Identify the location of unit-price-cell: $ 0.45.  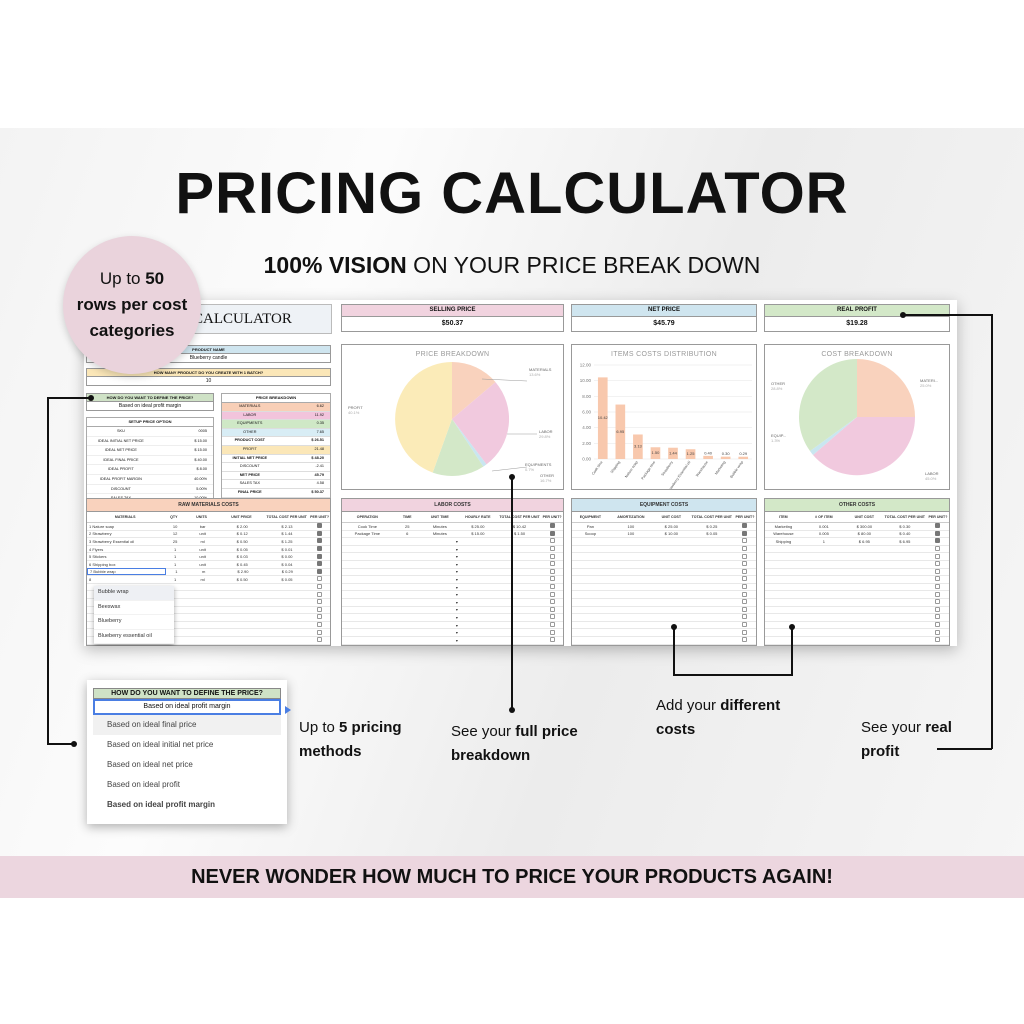
(242, 564).